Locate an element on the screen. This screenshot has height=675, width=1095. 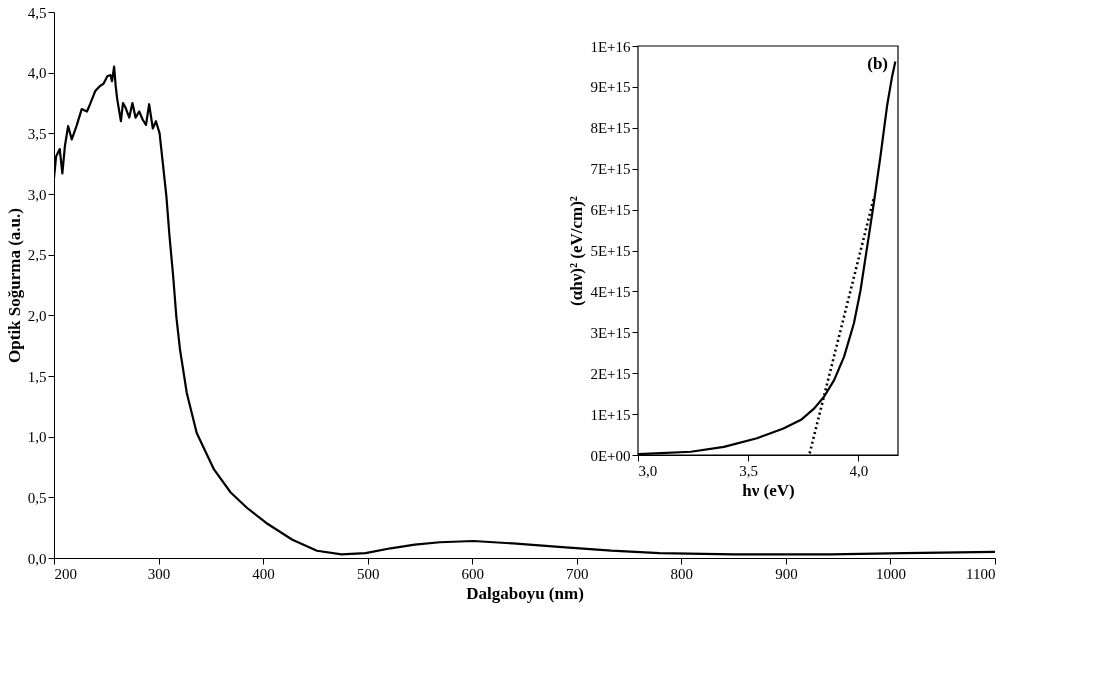
x-tick-label: 600 is located at coordinates (472, 573).